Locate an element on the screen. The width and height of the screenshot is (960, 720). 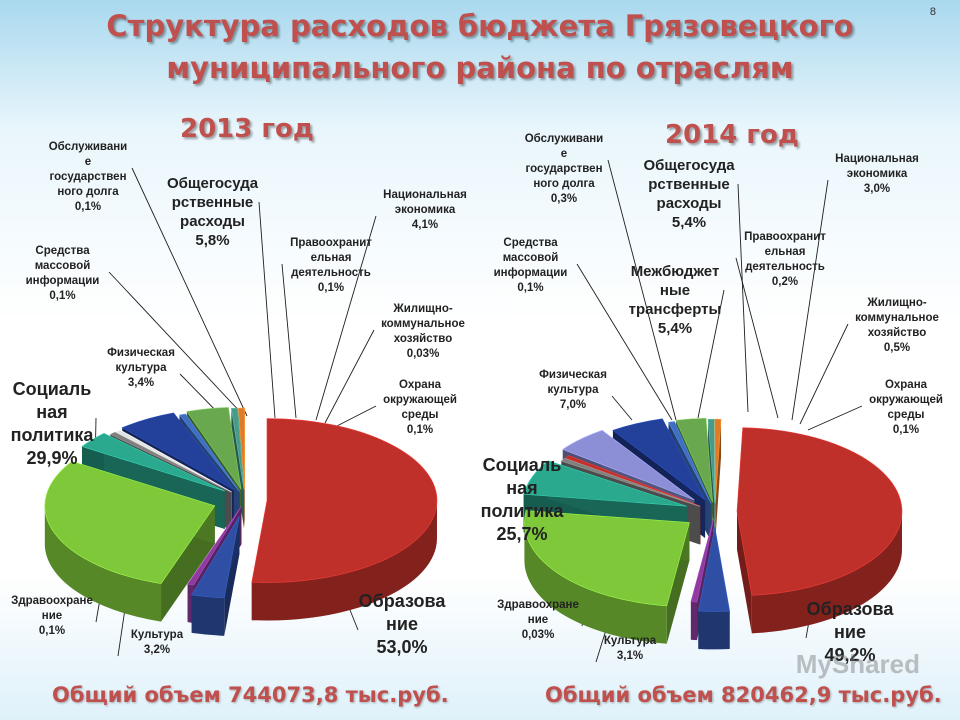
slice-label-name: Правоохранит ельная деятельность is located at coordinates (331, 258).